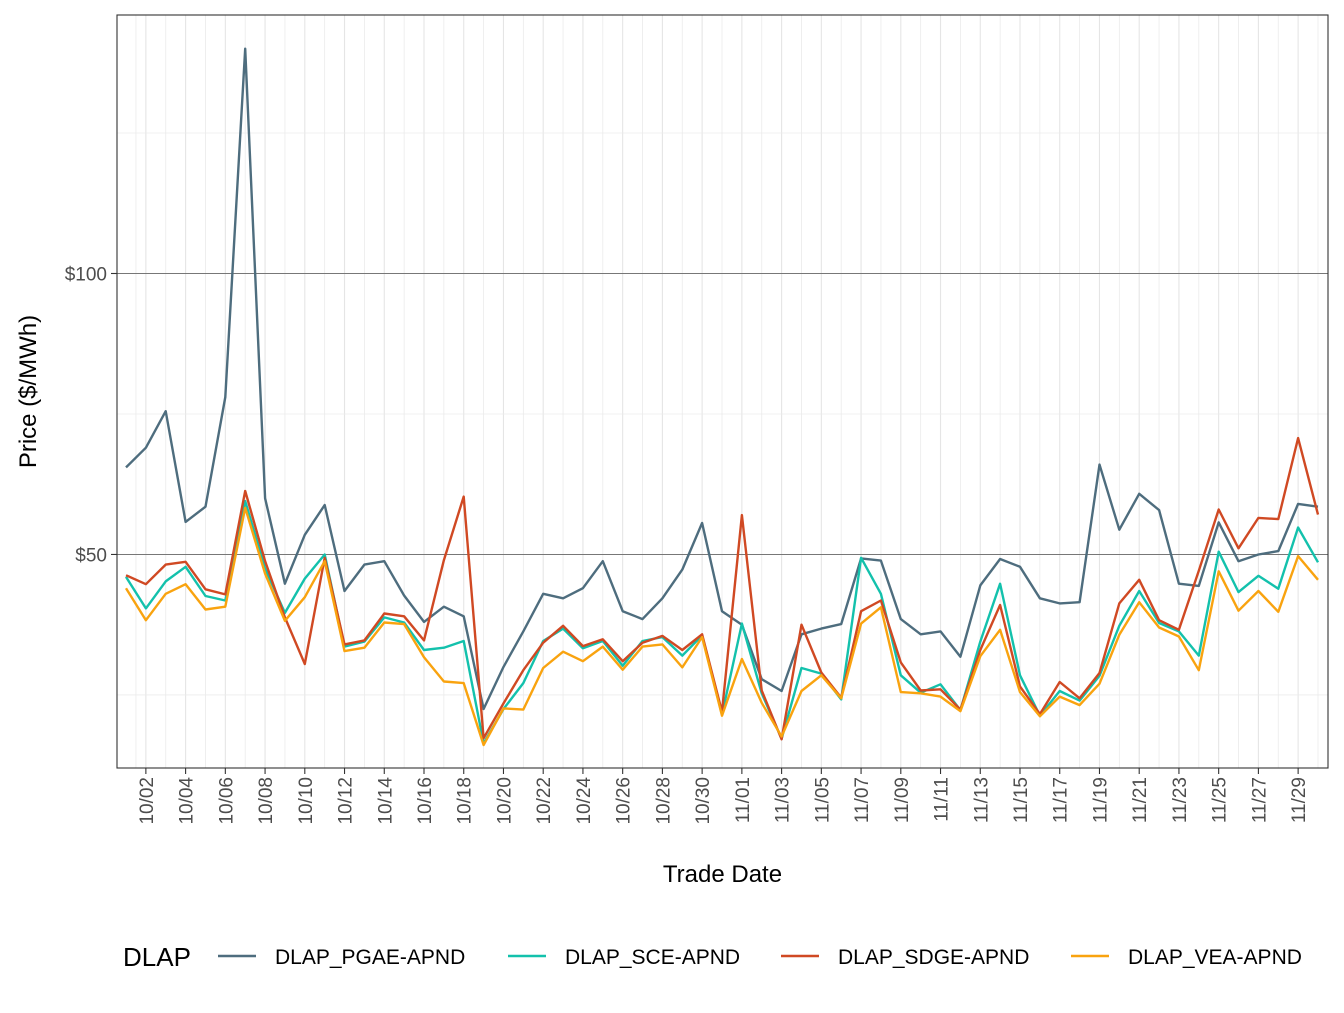  What do you see at coordinates (306, 801) in the screenshot?
I see `x-tick-label: 10/10` at bounding box center [306, 801].